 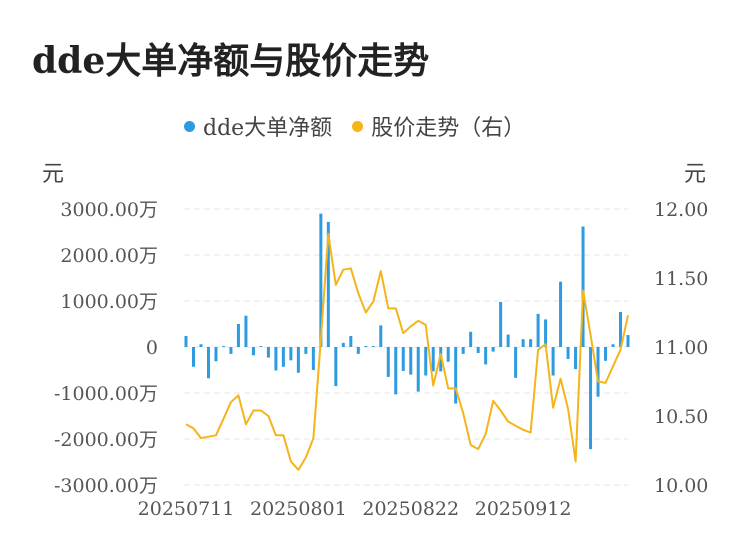 I want to click on y-left-tick-label: 0, so click(x=152, y=348).